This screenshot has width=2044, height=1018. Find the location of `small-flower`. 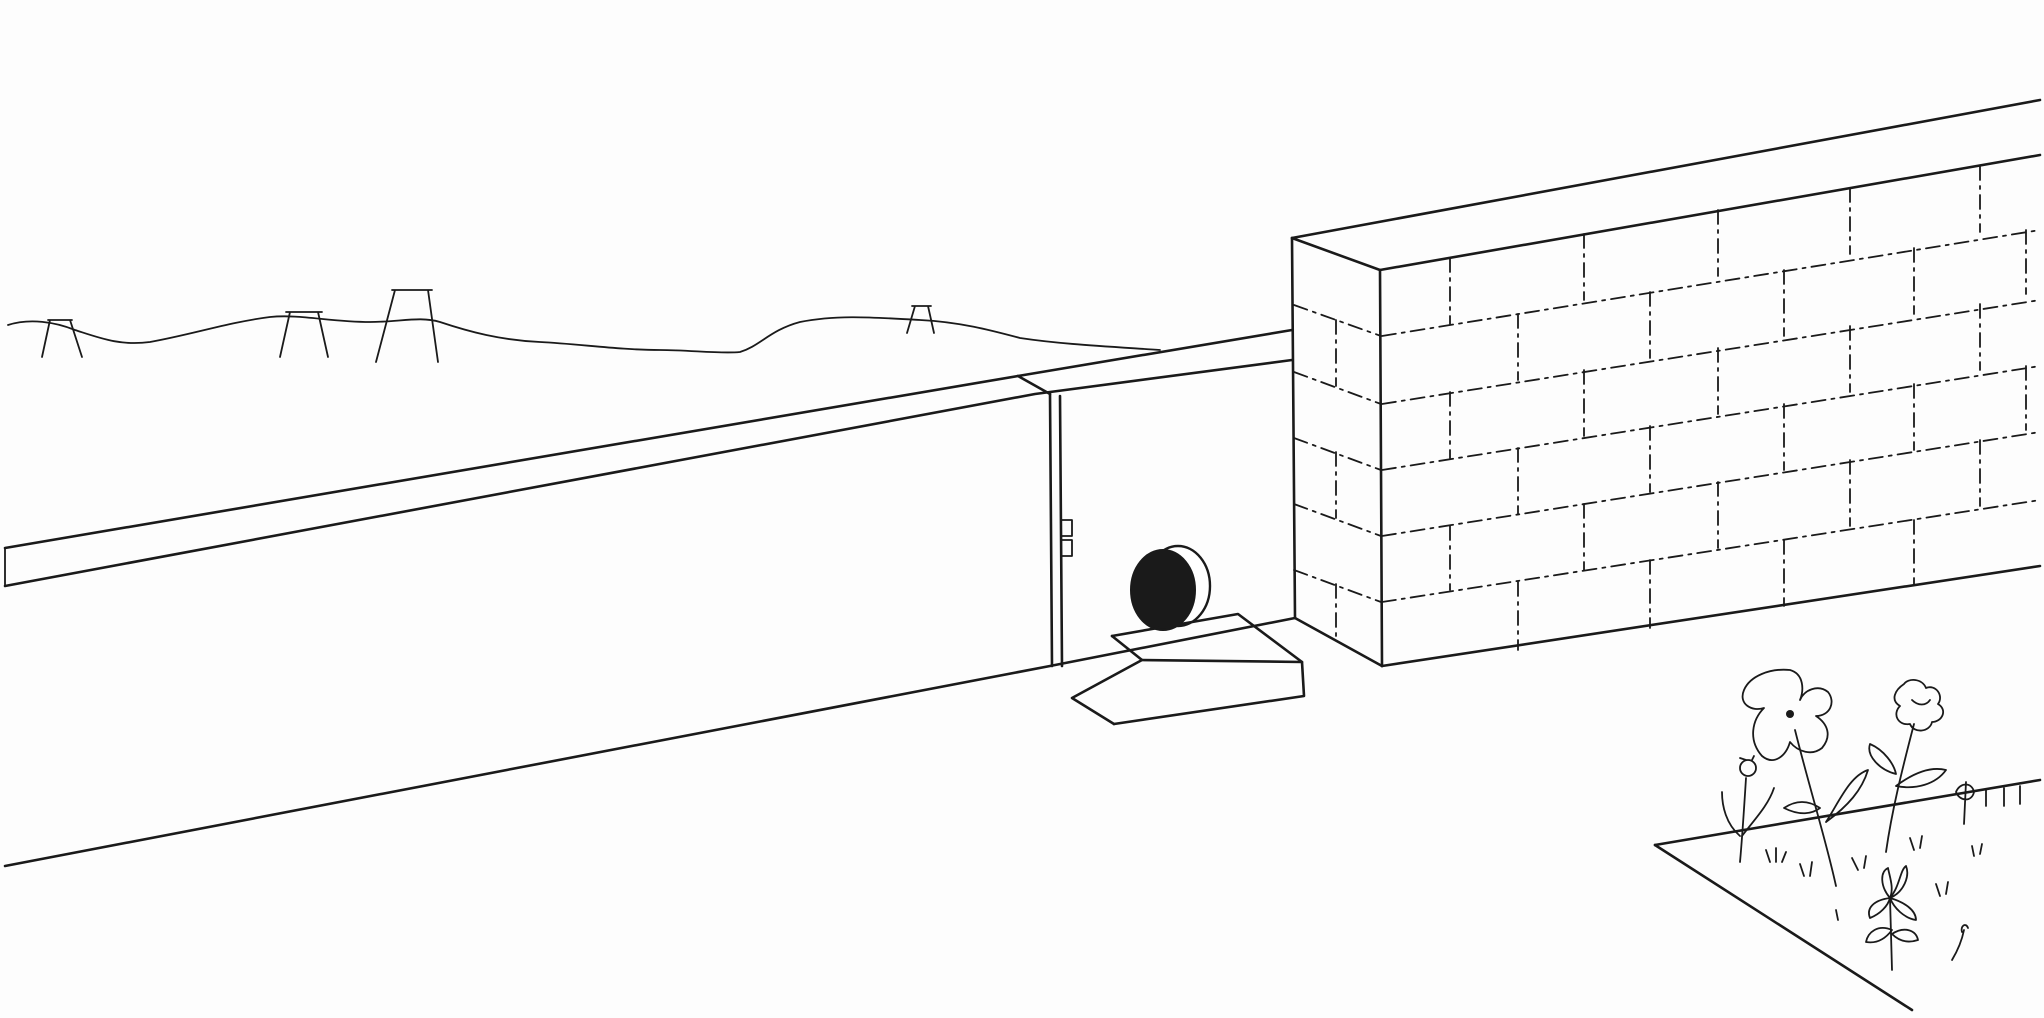

small-flower is located at coordinates (1748, 809).